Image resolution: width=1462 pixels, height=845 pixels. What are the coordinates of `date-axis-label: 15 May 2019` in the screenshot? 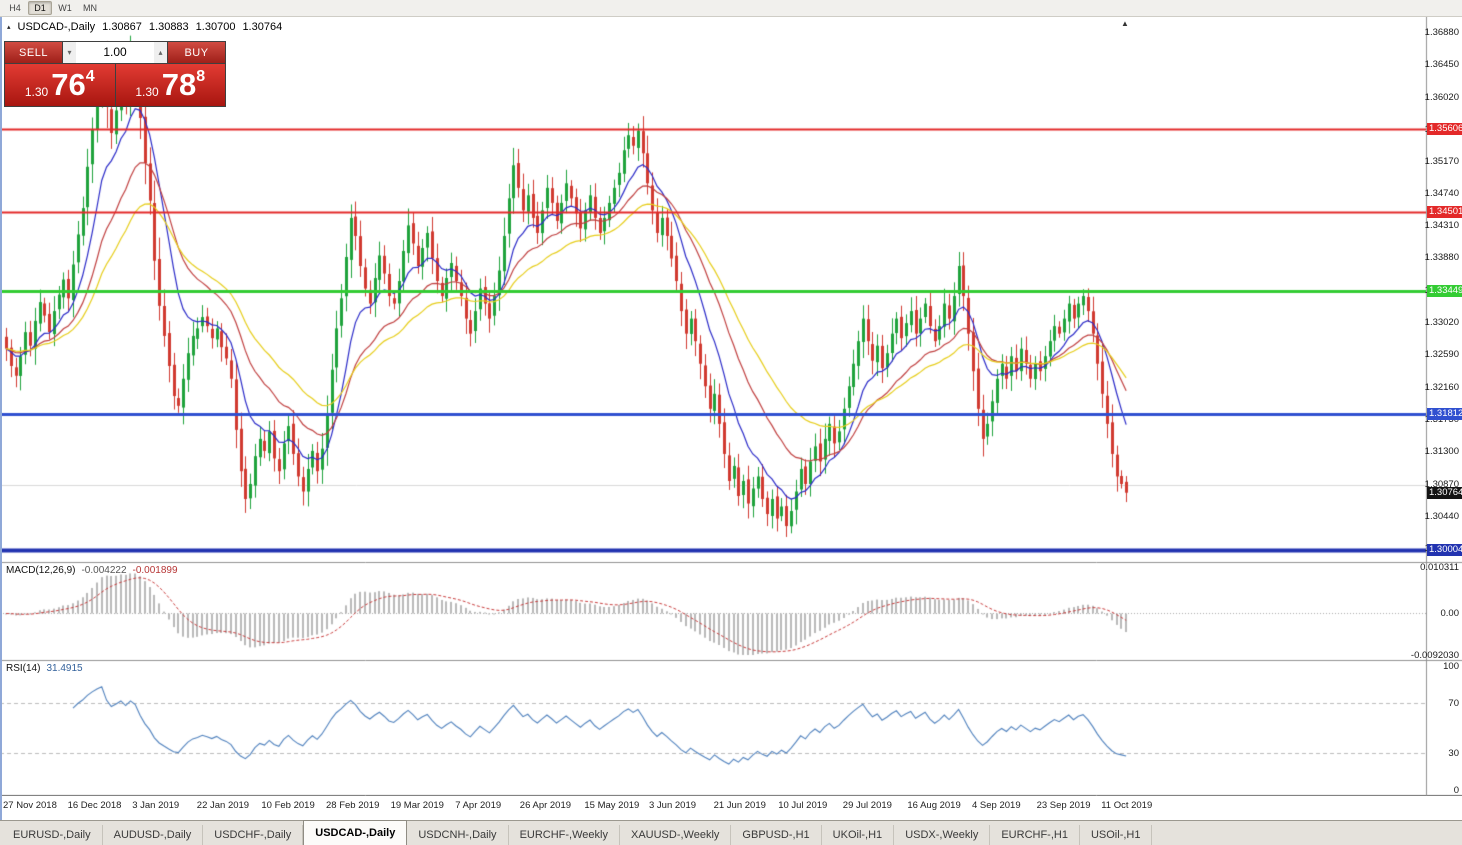 It's located at (612, 805).